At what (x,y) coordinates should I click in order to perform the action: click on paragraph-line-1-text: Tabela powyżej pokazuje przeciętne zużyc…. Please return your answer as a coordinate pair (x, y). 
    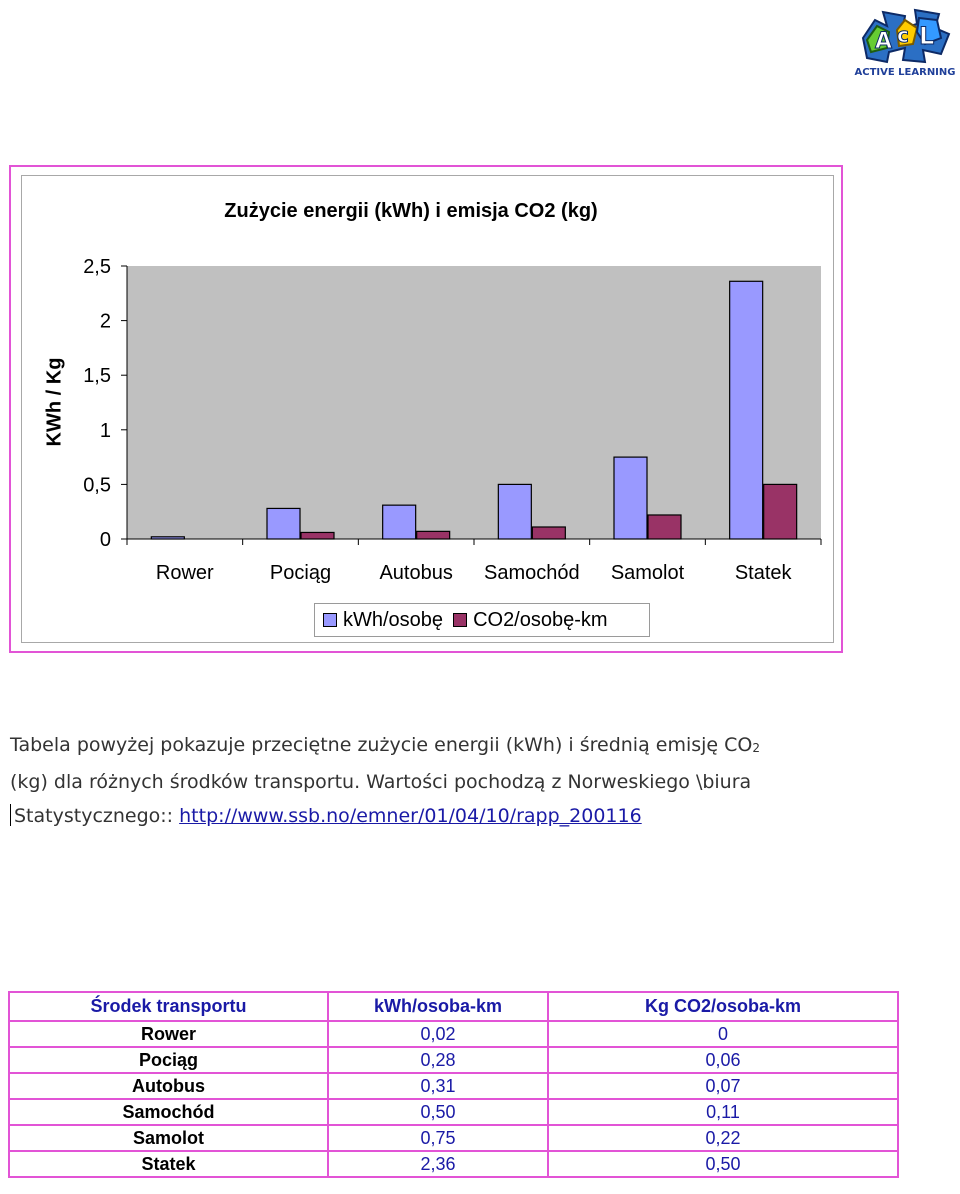
    Looking at the image, I should click on (381, 745).